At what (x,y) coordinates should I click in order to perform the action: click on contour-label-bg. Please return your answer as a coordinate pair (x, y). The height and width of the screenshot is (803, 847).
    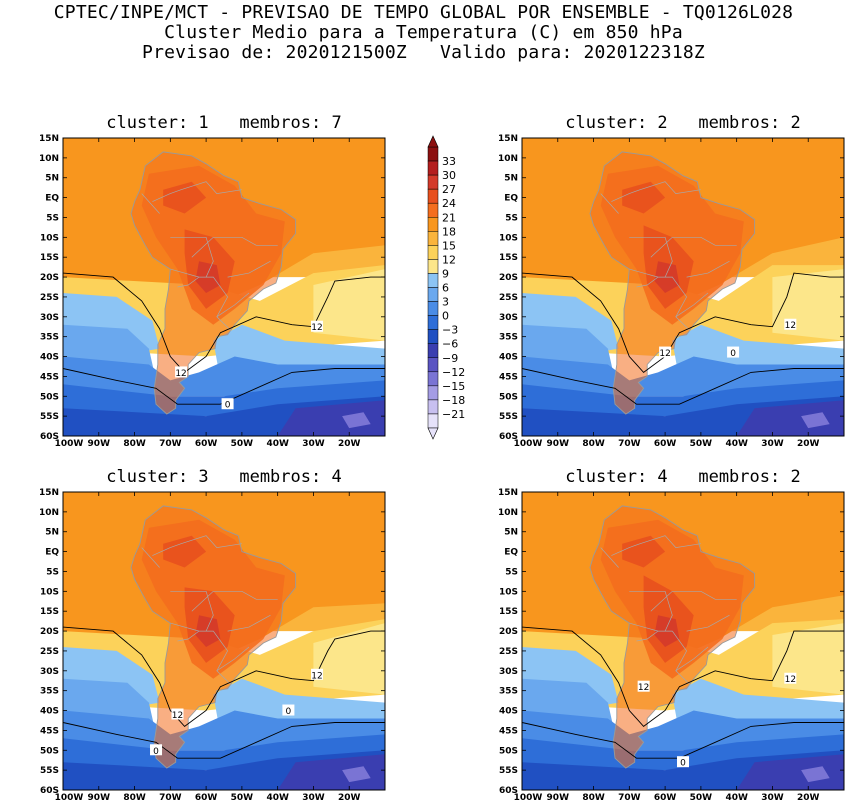
    Looking at the image, I should click on (665, 352).